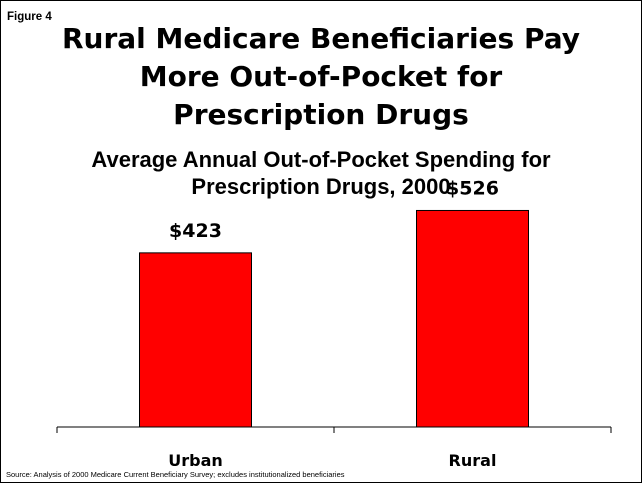 The height and width of the screenshot is (483, 642). I want to click on subtitle-line-2: Prescription Drugs, 2000, so click(321, 186).